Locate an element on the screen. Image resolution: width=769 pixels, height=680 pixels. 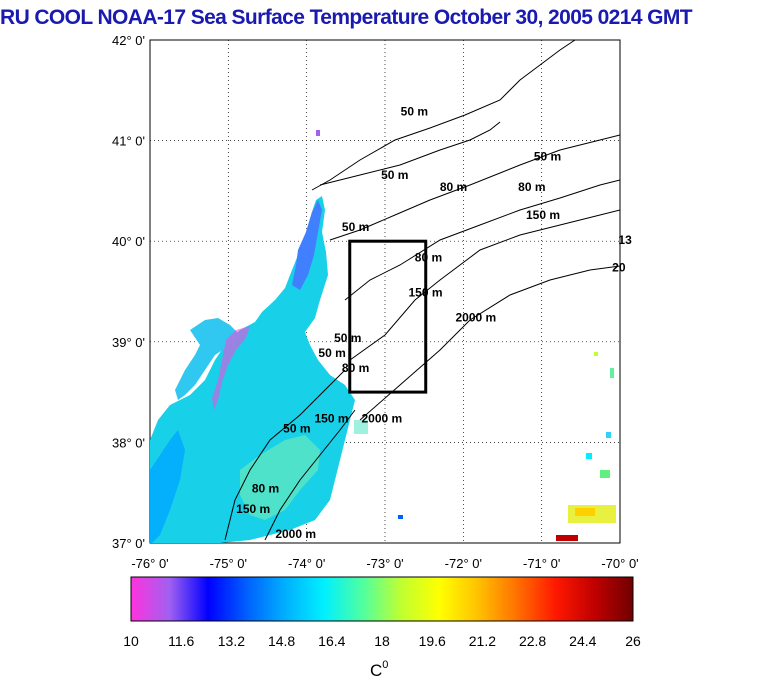
colorbar-tick-label: 21.2 is located at coordinates (482, 641).